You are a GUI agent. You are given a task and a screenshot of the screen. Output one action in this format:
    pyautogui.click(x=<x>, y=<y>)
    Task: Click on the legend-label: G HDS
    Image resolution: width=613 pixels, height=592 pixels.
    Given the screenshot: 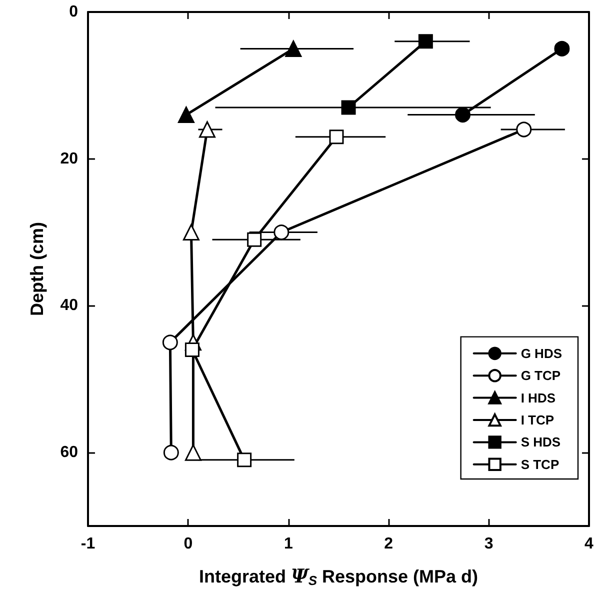 What is the action you would take?
    pyautogui.click(x=541, y=353)
    